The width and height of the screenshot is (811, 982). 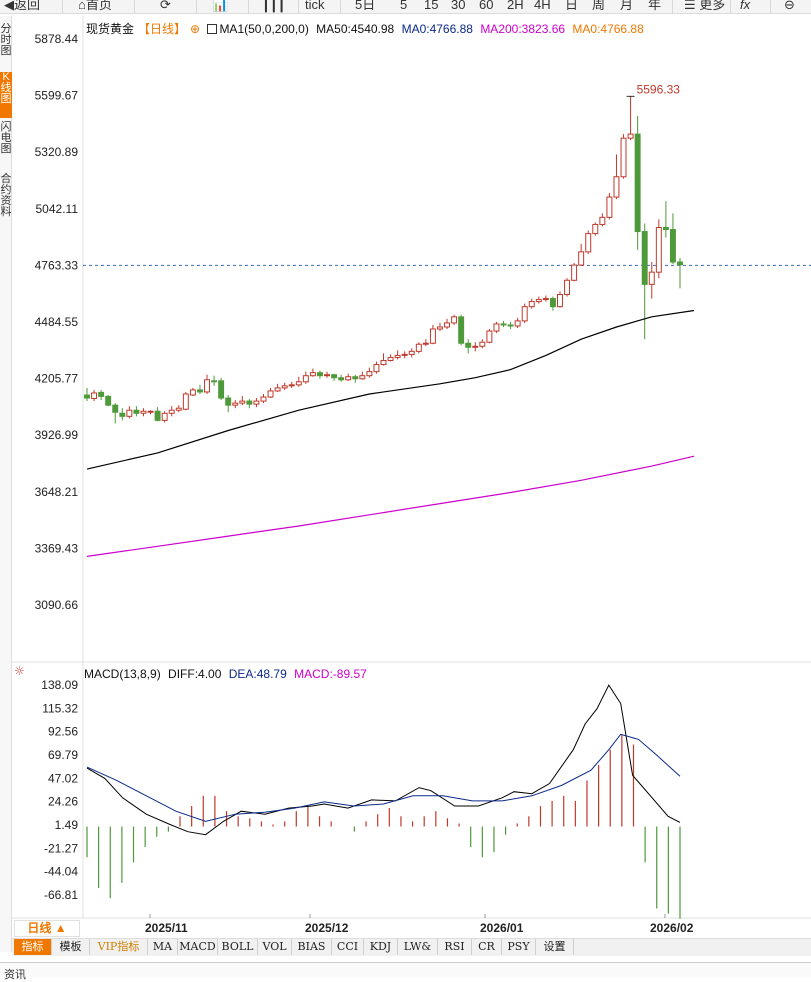 I want to click on formula-button: fx, so click(x=745, y=6).